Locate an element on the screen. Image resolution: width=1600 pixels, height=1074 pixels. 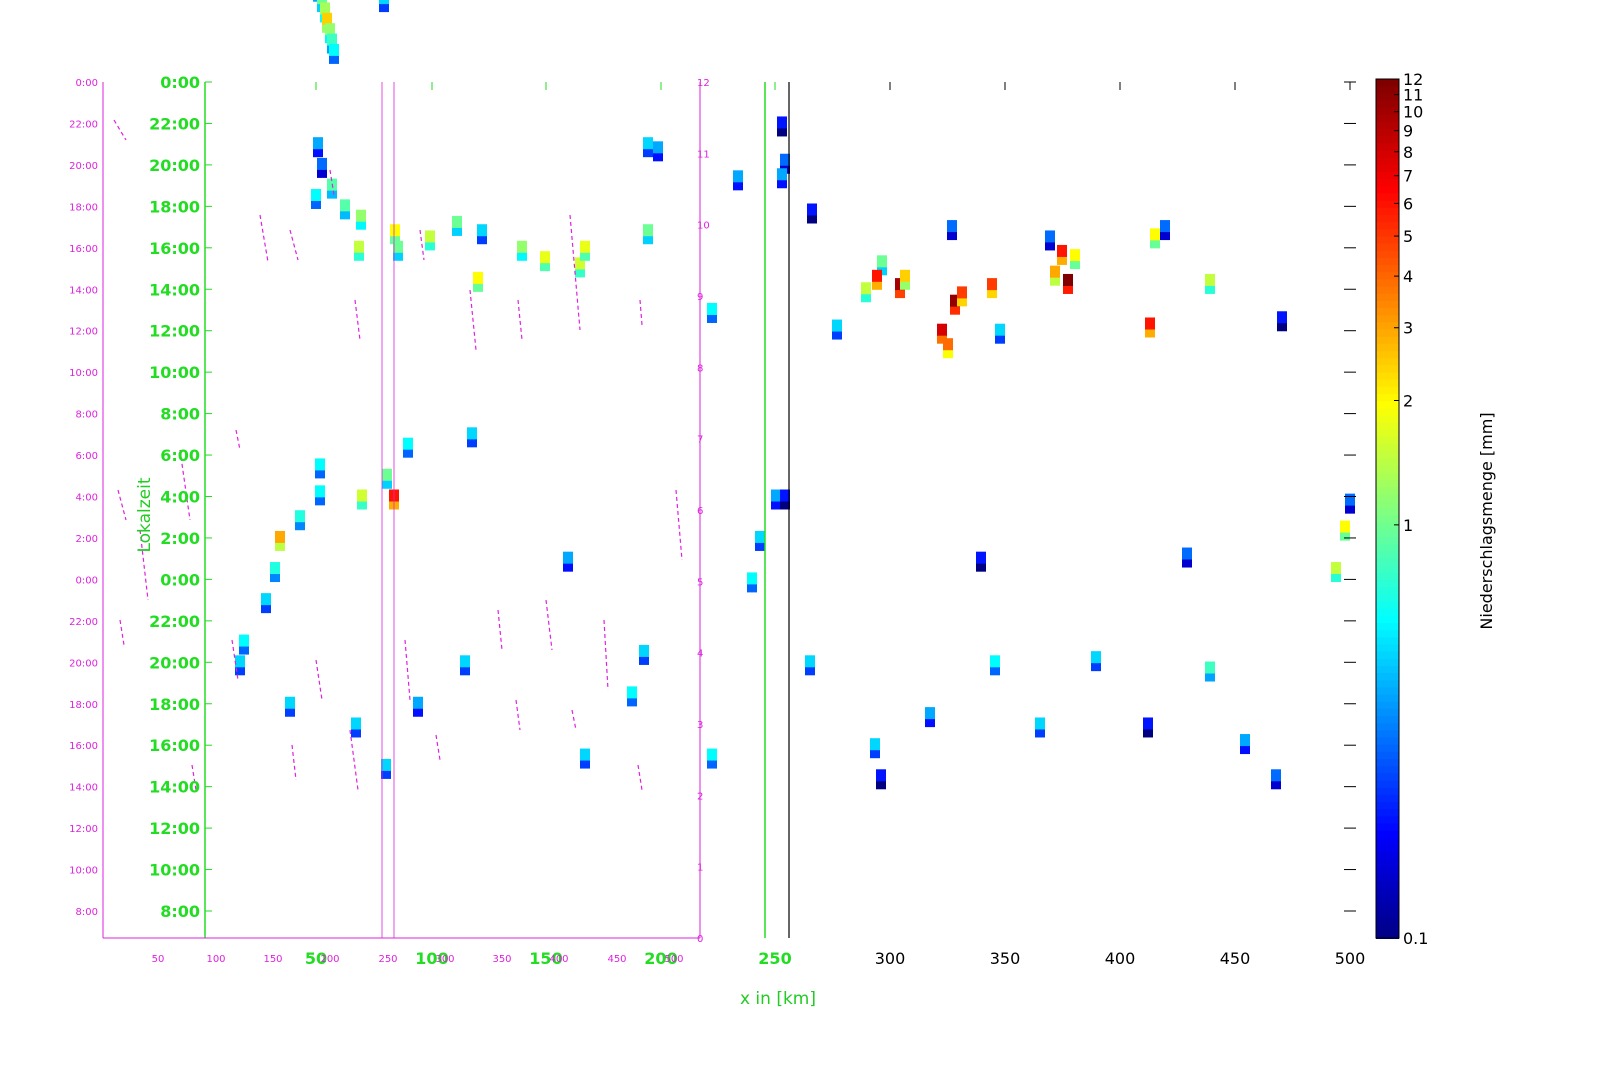
colorbar-label: Niederschlagsmenge [mm] is located at coordinates (1486, 520).